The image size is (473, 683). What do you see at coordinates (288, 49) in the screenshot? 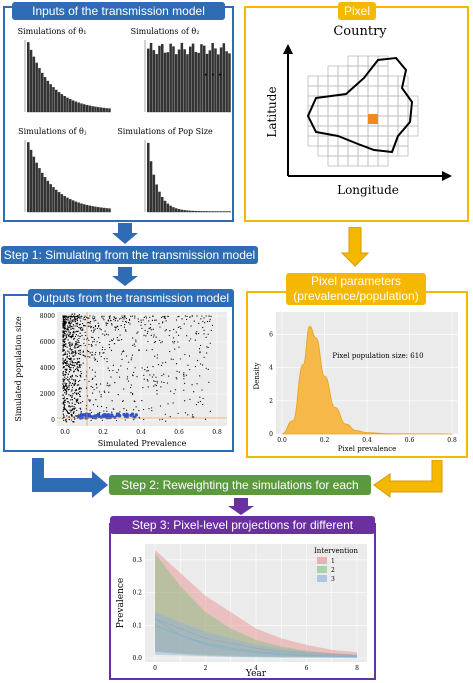
I see `y-axis-arrowhead` at bounding box center [288, 49].